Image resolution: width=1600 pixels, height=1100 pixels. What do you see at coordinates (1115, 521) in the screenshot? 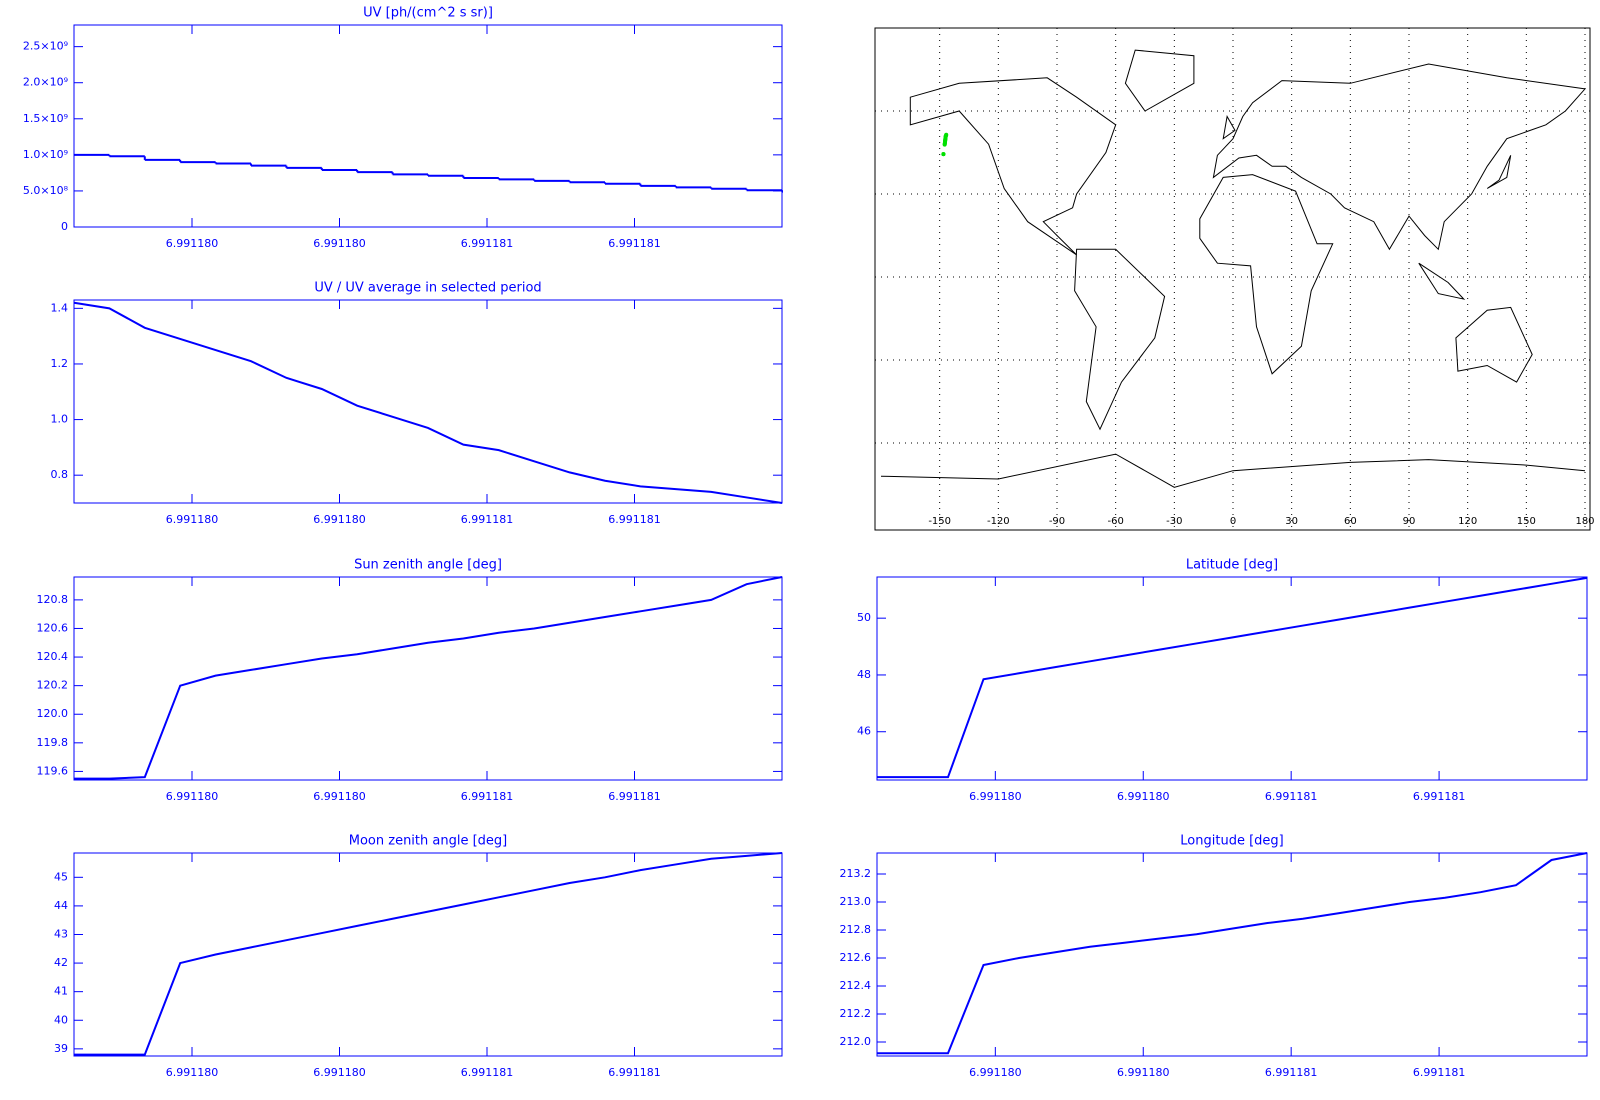
I see `x-tick-label: -60` at bounding box center [1115, 521].